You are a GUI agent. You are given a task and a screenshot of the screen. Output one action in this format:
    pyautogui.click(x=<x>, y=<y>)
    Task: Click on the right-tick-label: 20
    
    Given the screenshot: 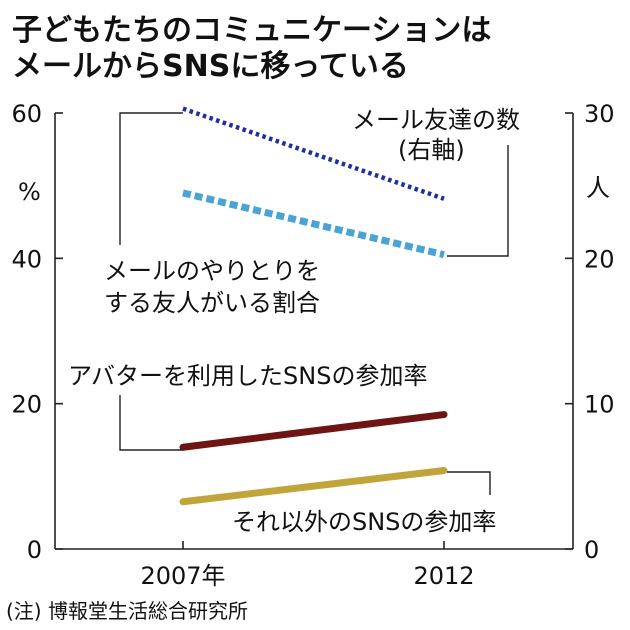 What is the action you would take?
    pyautogui.click(x=599, y=259)
    